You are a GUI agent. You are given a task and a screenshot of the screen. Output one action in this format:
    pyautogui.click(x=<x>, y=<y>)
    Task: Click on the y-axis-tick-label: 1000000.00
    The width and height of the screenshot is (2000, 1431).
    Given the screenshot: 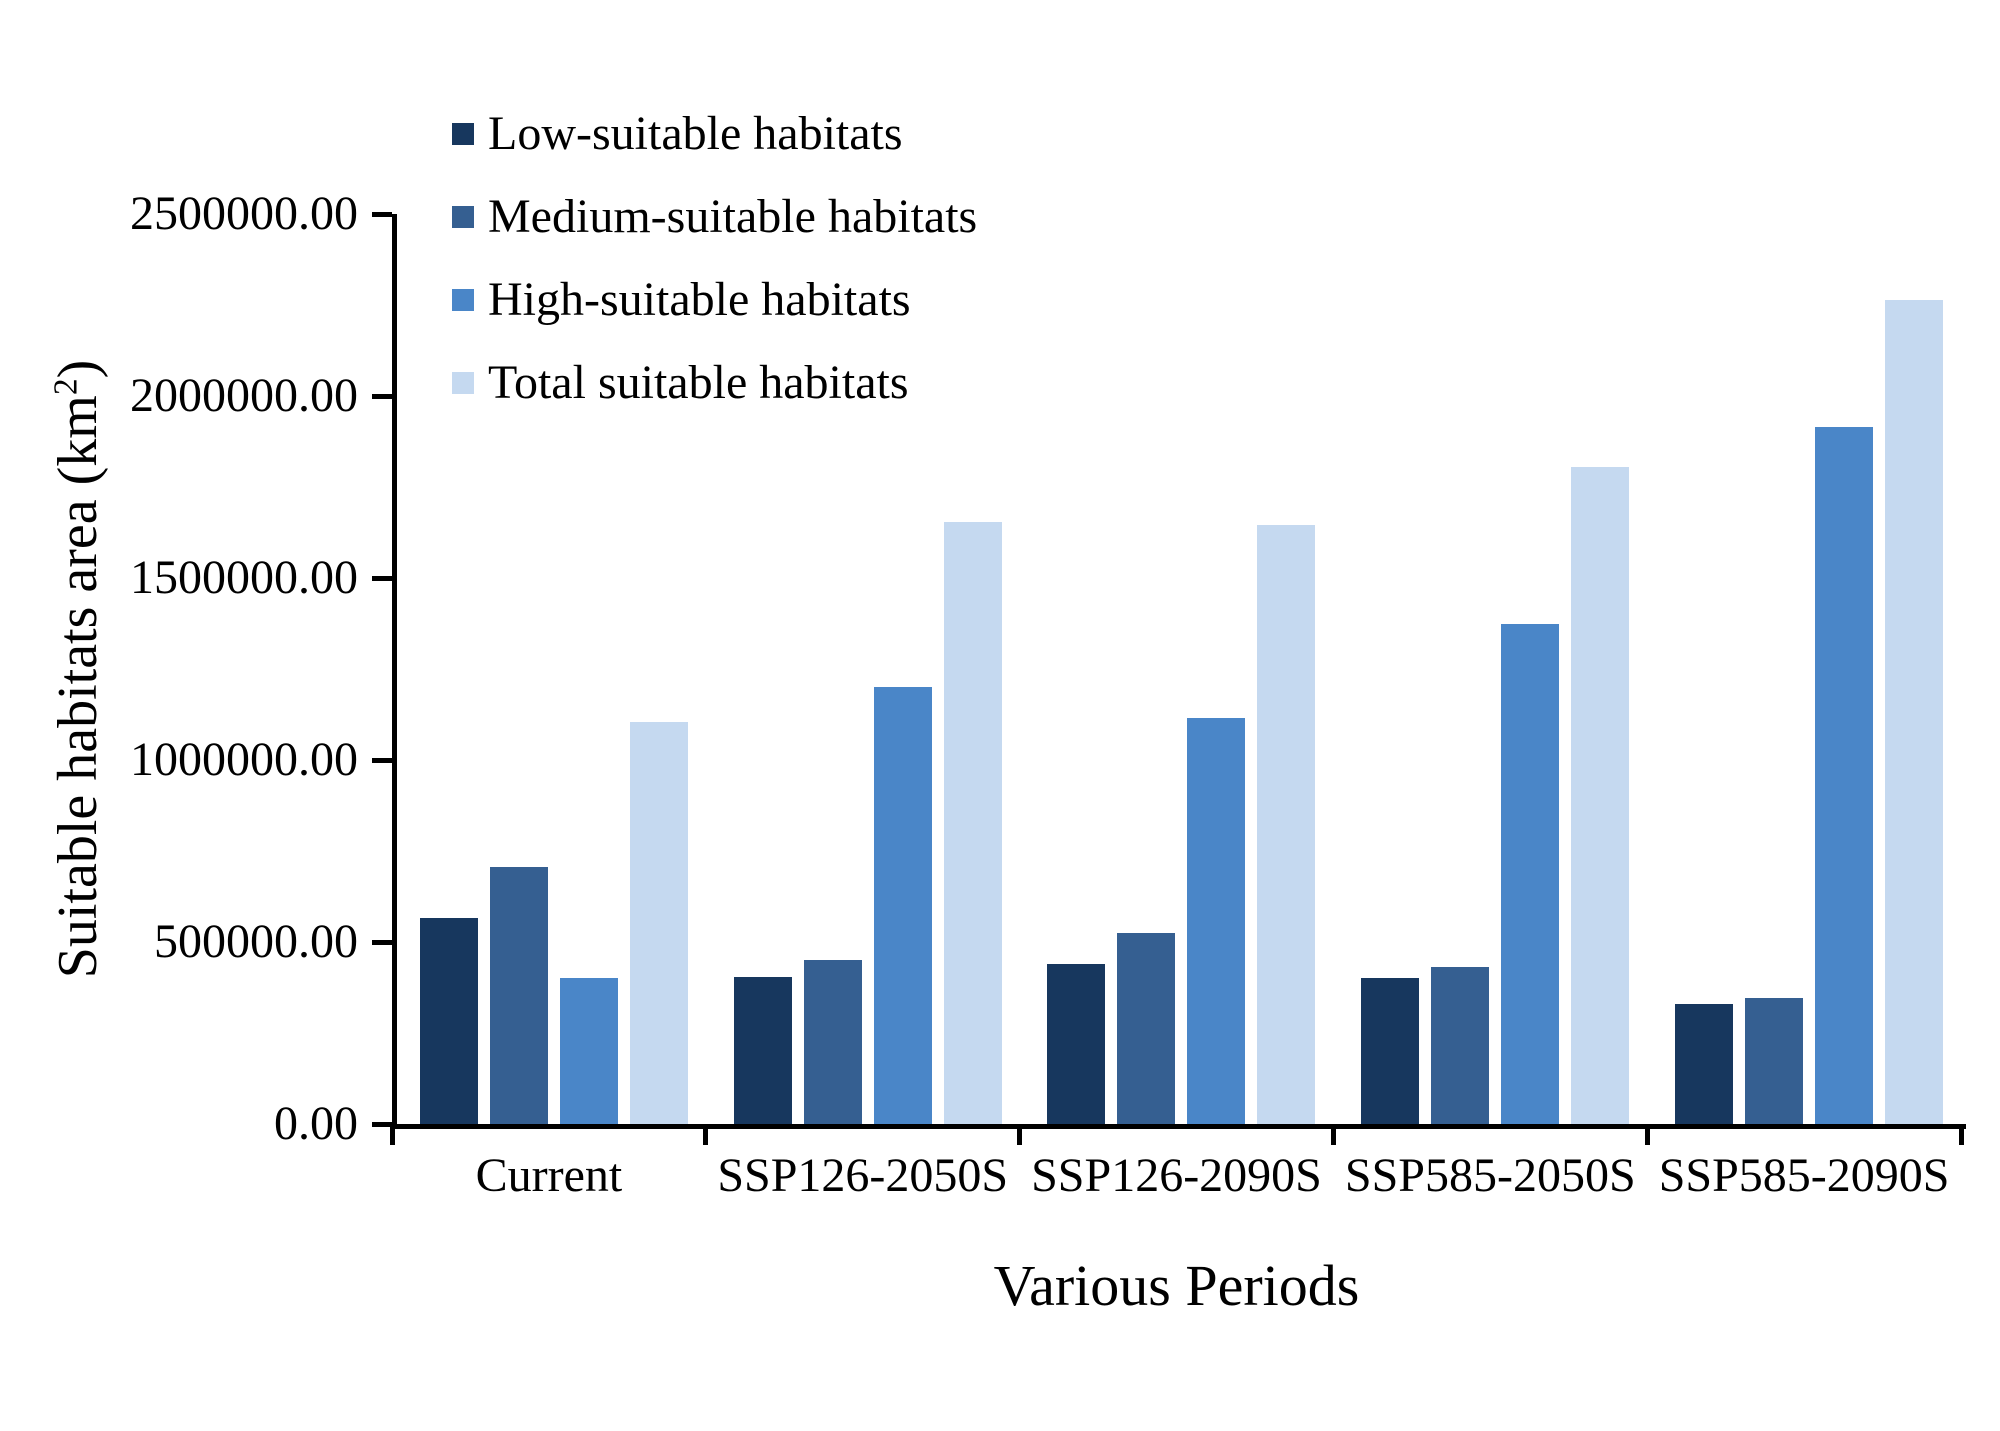 What is the action you would take?
    pyautogui.click(x=244, y=759)
    